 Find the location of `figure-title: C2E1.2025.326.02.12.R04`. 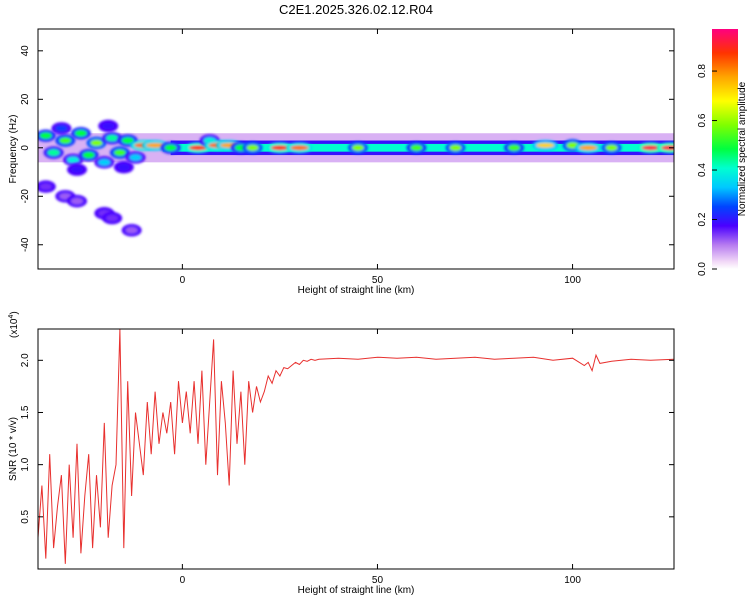

figure-title: C2E1.2025.326.02.12.R04 is located at coordinates (356, 9).